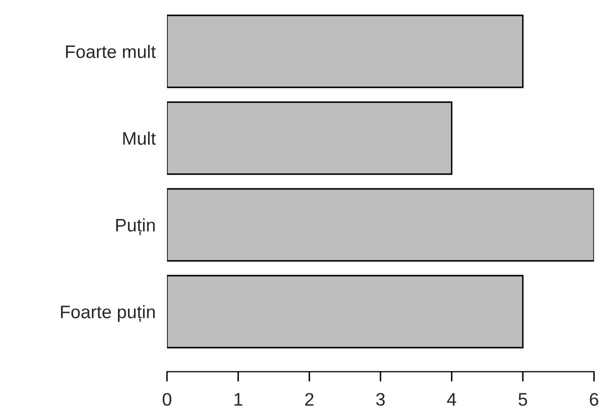 The height and width of the screenshot is (413, 600). I want to click on y-tick-label: Foarte mult, so click(111, 51).